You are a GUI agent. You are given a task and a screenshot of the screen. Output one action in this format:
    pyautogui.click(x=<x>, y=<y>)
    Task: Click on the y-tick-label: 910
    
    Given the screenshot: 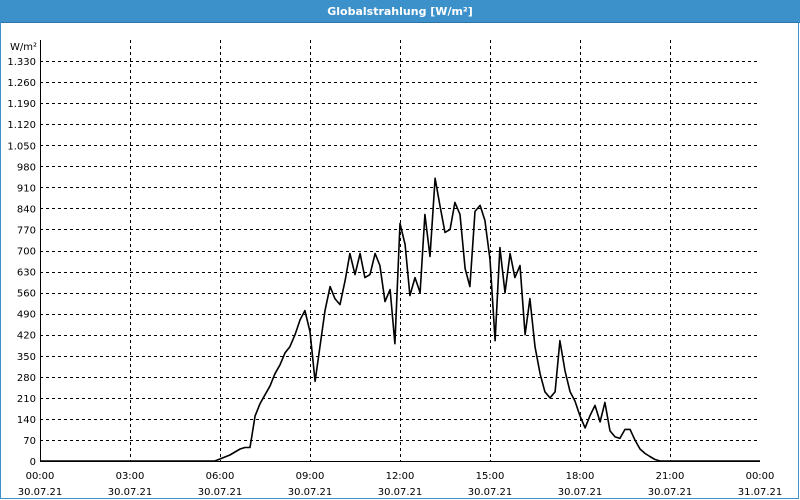 What is the action you would take?
    pyautogui.click(x=26, y=188)
    